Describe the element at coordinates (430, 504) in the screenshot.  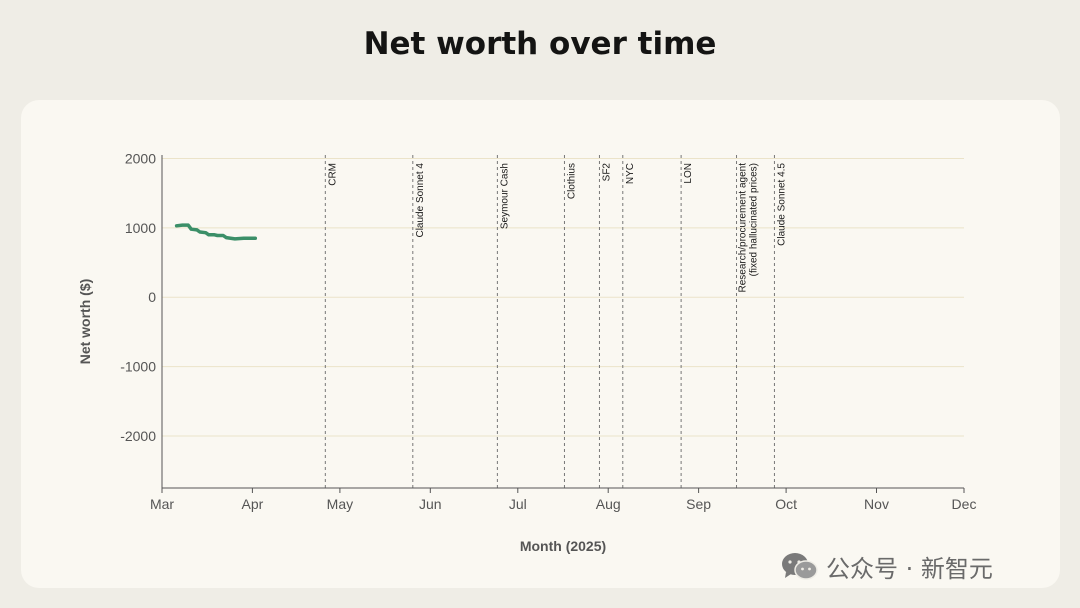
I see `x-tick-label: Jun` at that location.